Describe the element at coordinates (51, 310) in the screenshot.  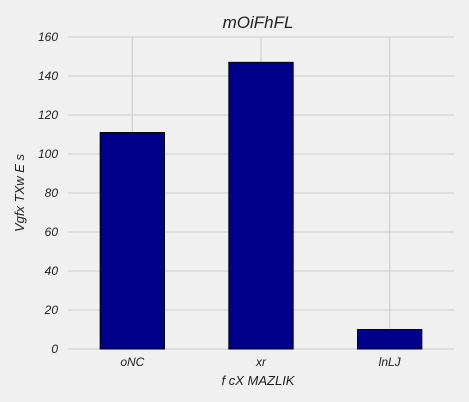
I see `y-tick-label: 20` at that location.